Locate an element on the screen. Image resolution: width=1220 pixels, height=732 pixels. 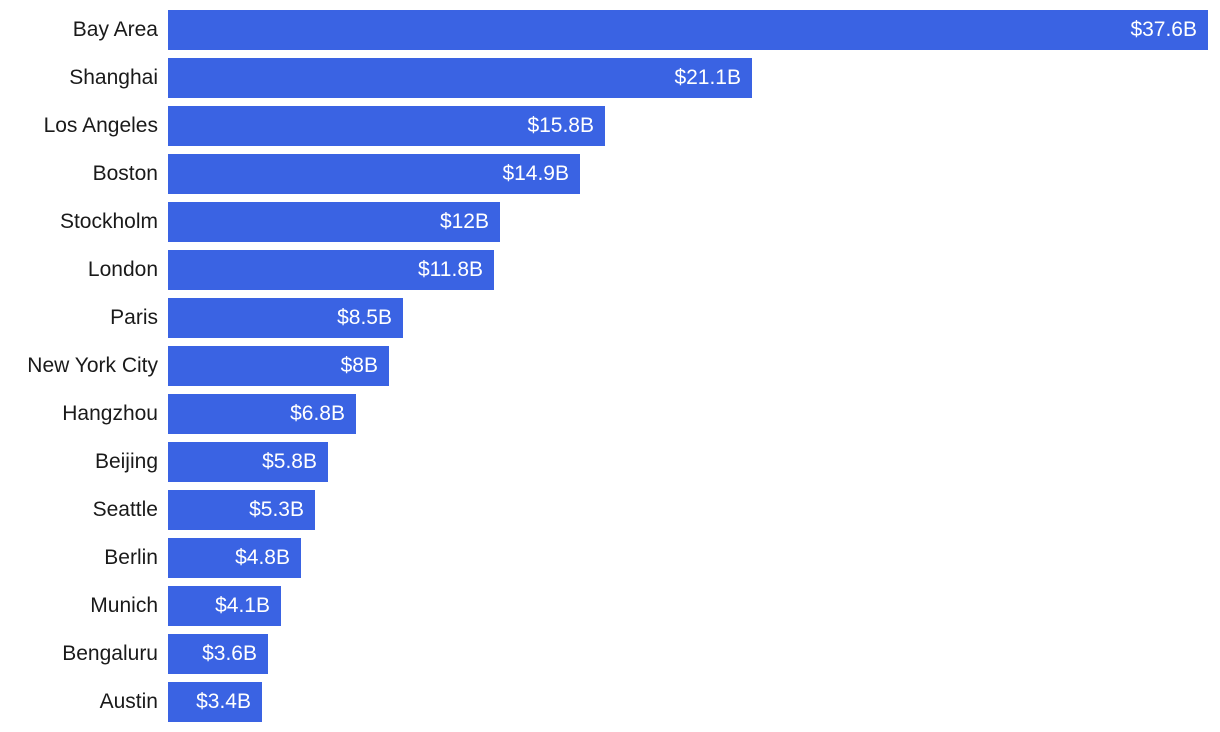
bar-row: Austin $3.4B is located at coordinates (610, 702).